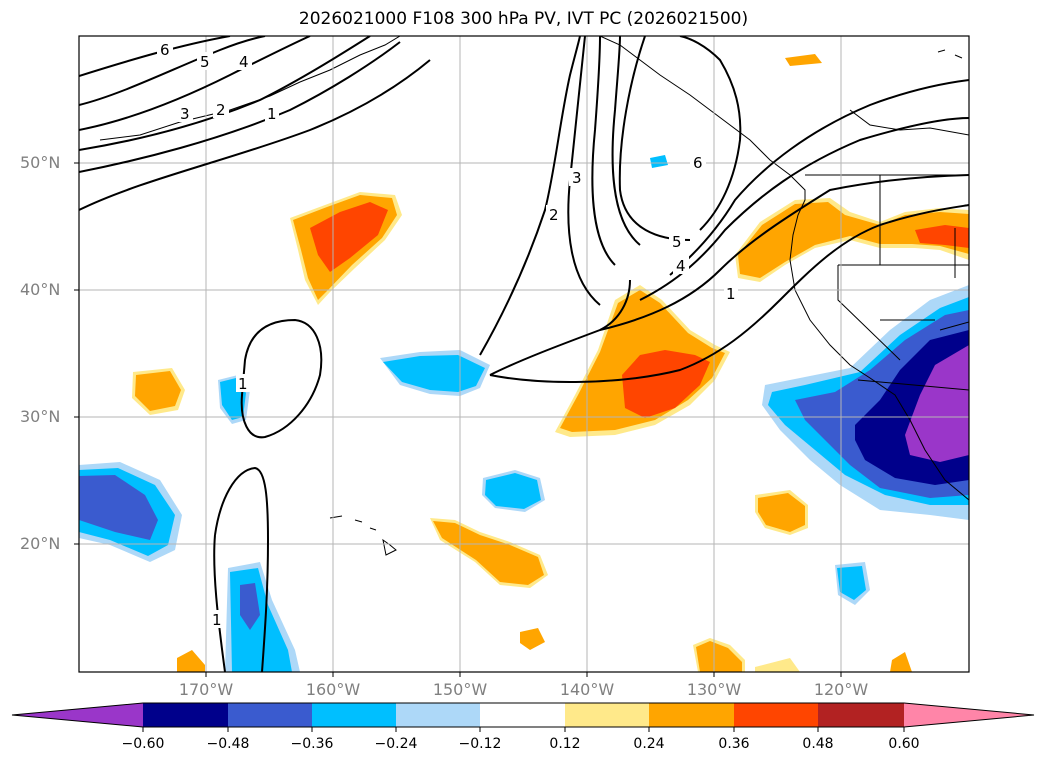 This screenshot has height=765, width=1047. Describe the element at coordinates (40, 416) in the screenshot. I see `lat-label-30n: 30°N` at that location.